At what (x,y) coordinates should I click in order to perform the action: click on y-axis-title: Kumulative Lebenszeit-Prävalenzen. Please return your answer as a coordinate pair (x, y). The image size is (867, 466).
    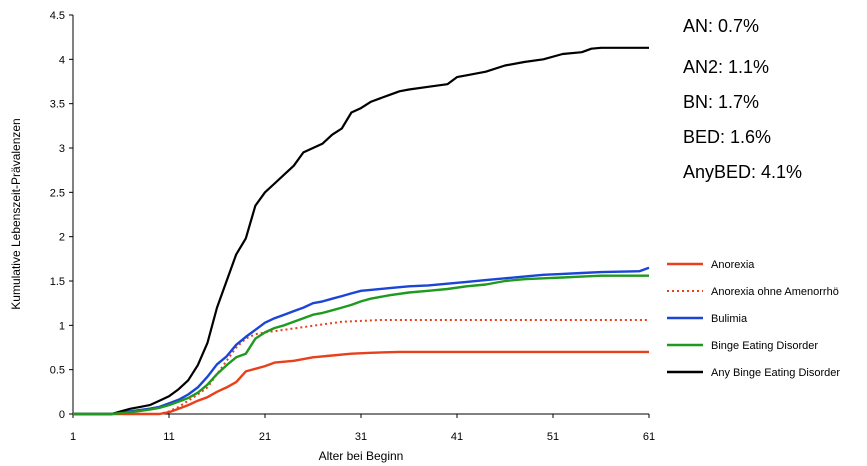
    Looking at the image, I should click on (16, 213).